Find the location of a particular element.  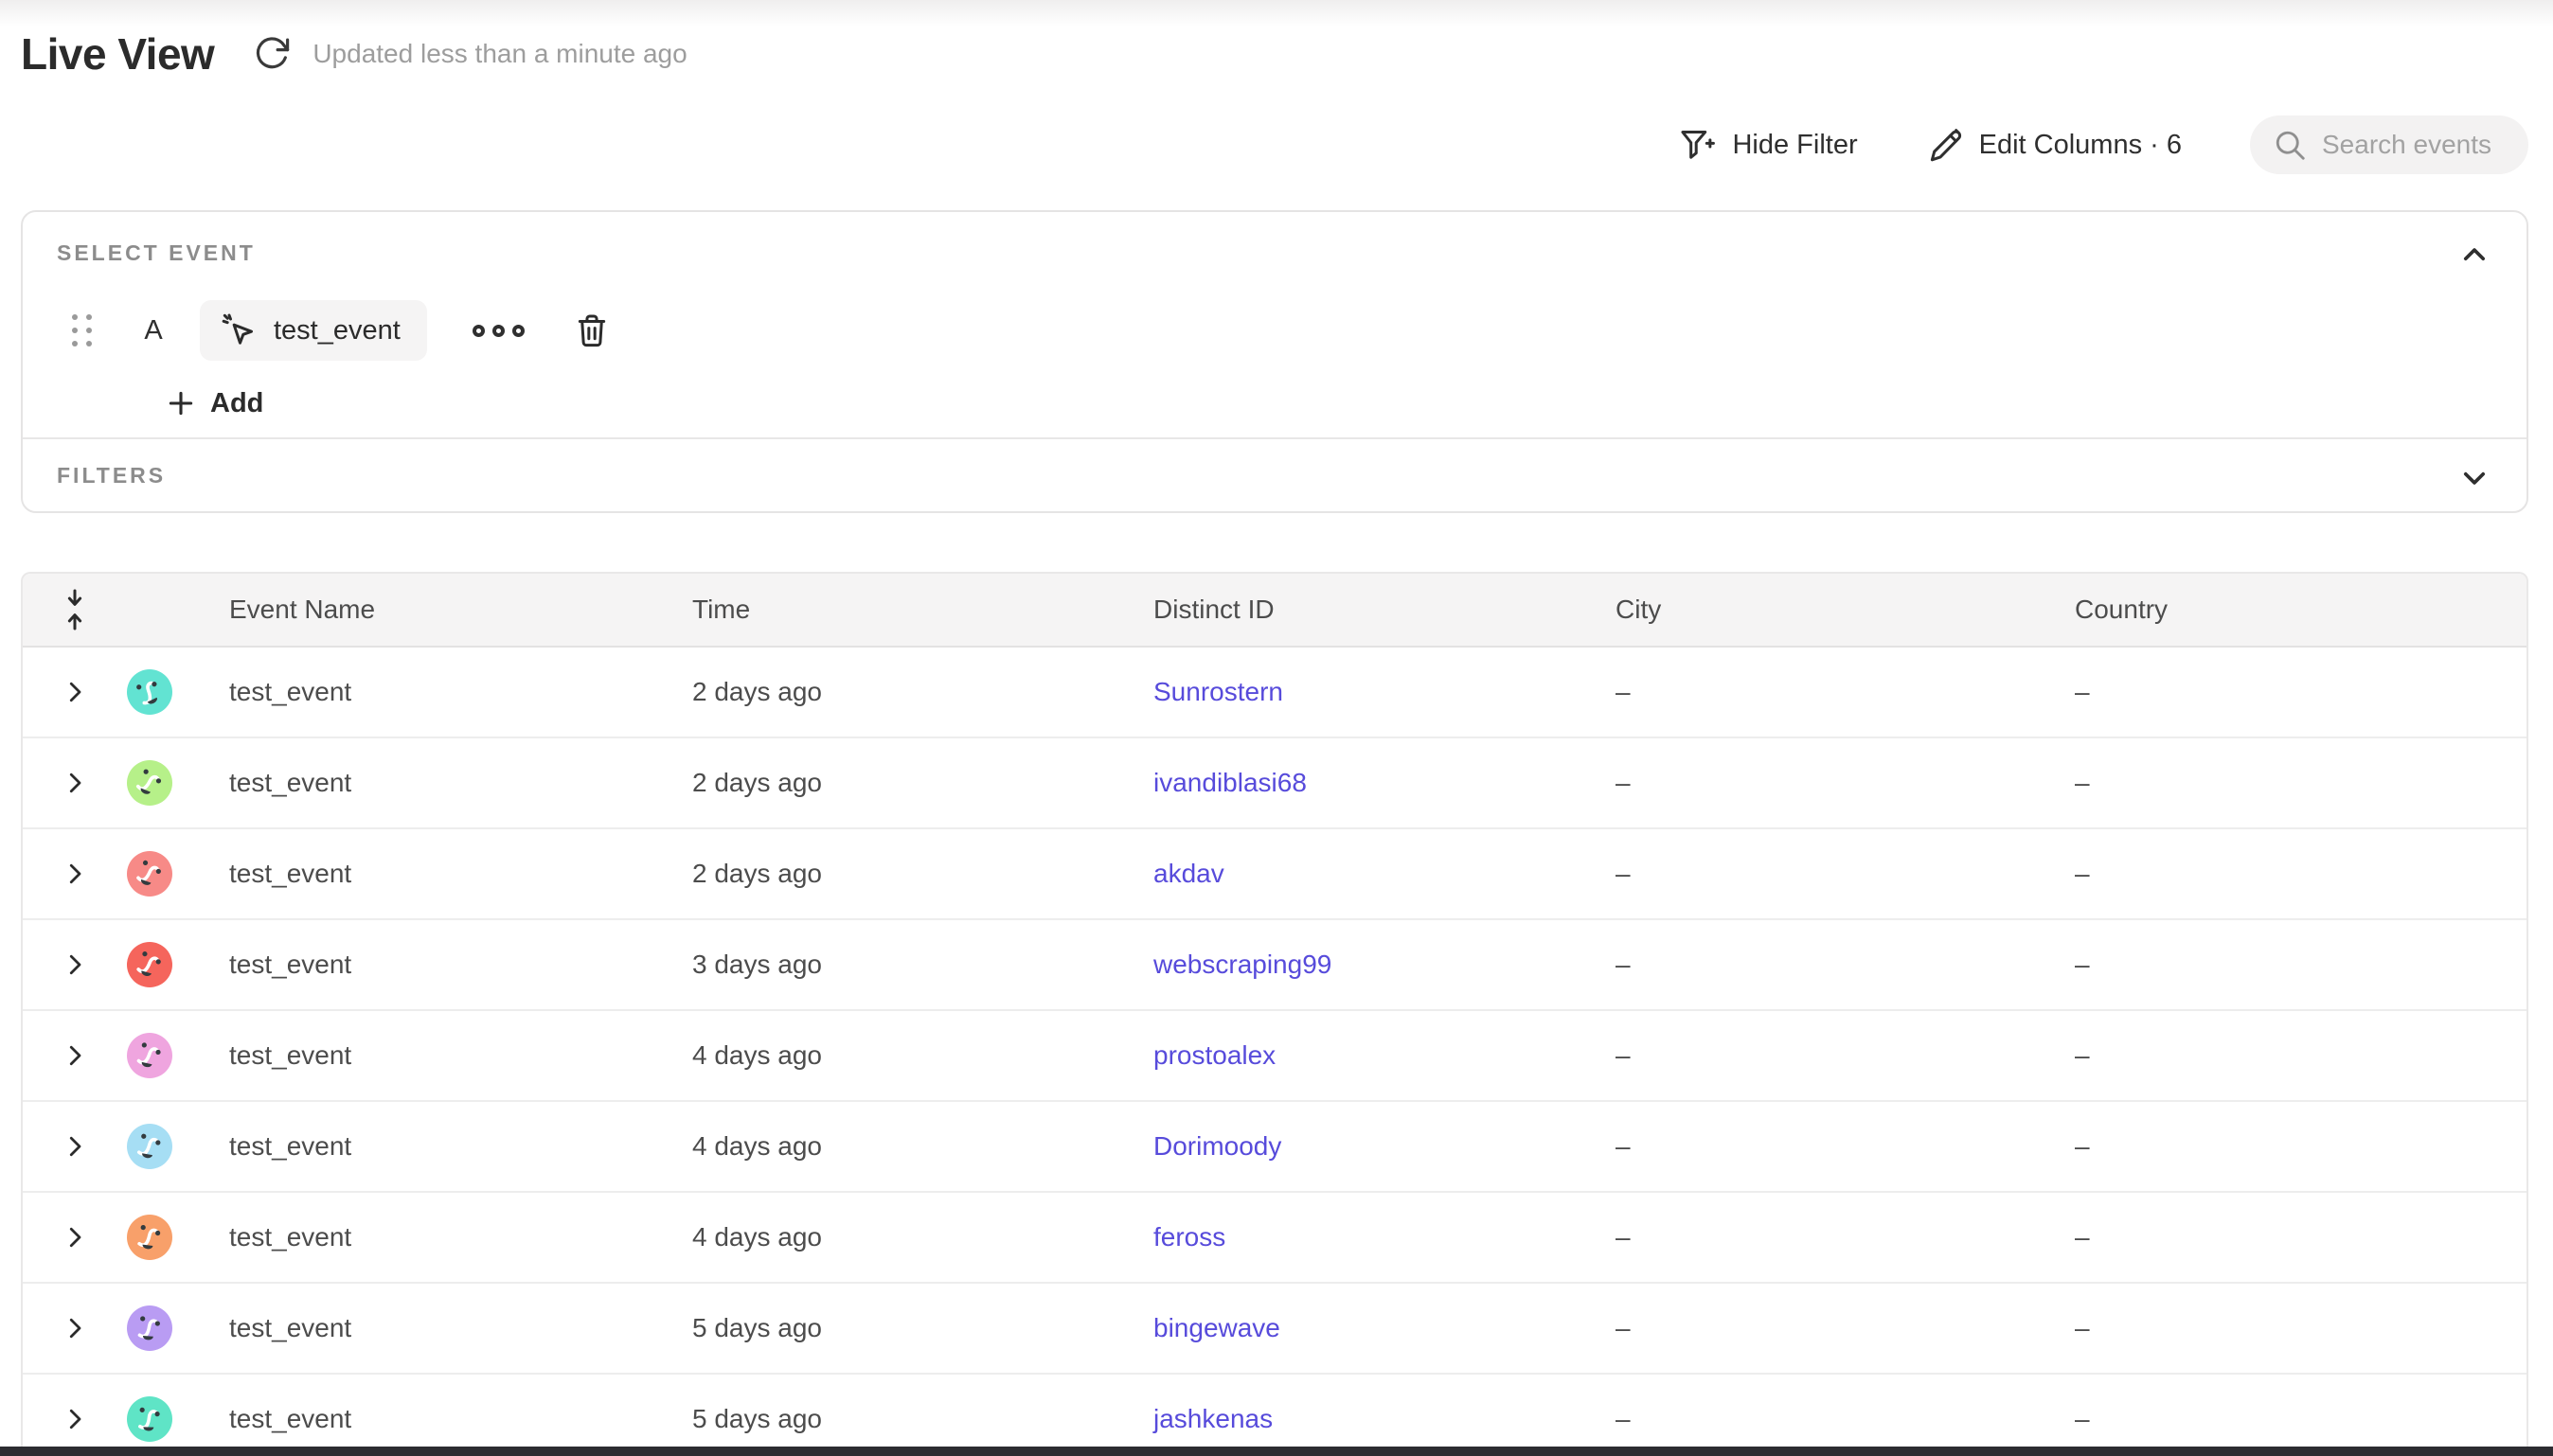

distinct-id-link: jashkenas is located at coordinates (1213, 1418).